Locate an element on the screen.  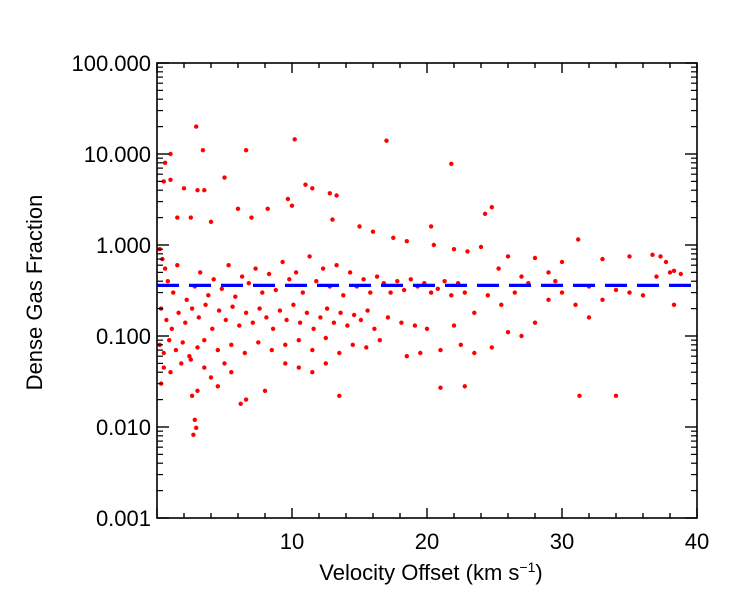
x-tick-label: 10 is located at coordinates (292, 541).